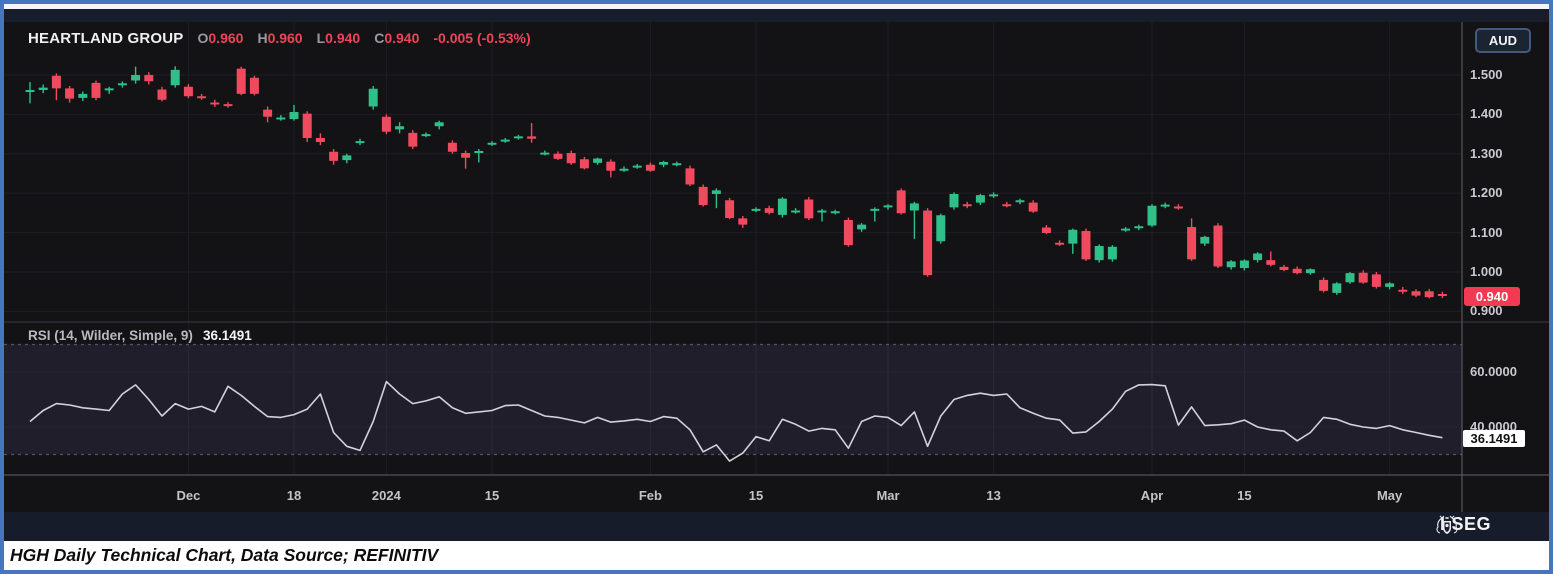  I want to click on open-value: O0.960, so click(220, 38).